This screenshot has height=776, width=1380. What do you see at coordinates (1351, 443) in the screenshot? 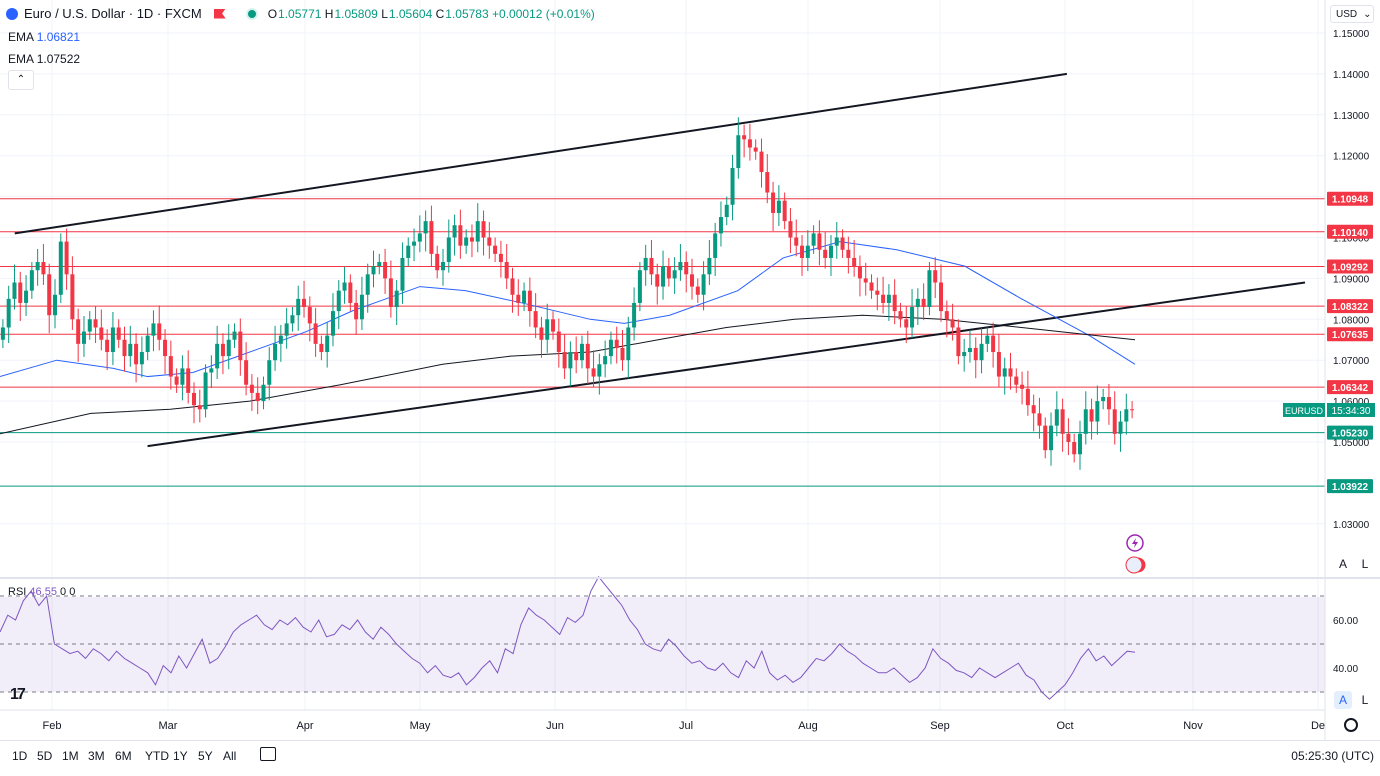
I see `price-tick-label: 1.05000` at bounding box center [1351, 443].